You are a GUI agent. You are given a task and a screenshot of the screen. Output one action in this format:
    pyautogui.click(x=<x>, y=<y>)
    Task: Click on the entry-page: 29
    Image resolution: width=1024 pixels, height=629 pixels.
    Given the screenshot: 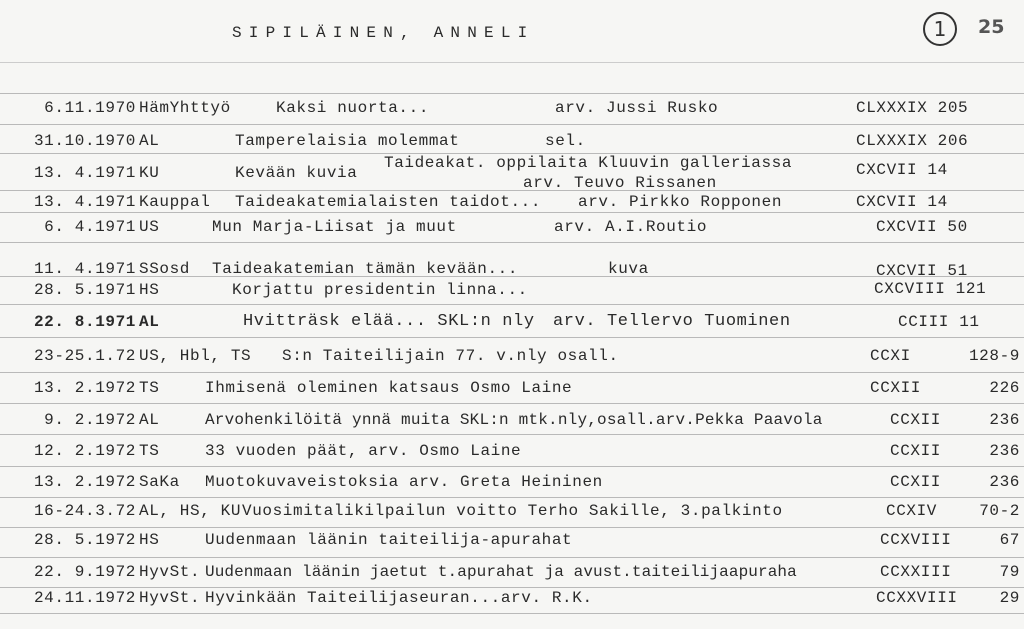 What is the action you would take?
    pyautogui.click(x=1009, y=598)
    